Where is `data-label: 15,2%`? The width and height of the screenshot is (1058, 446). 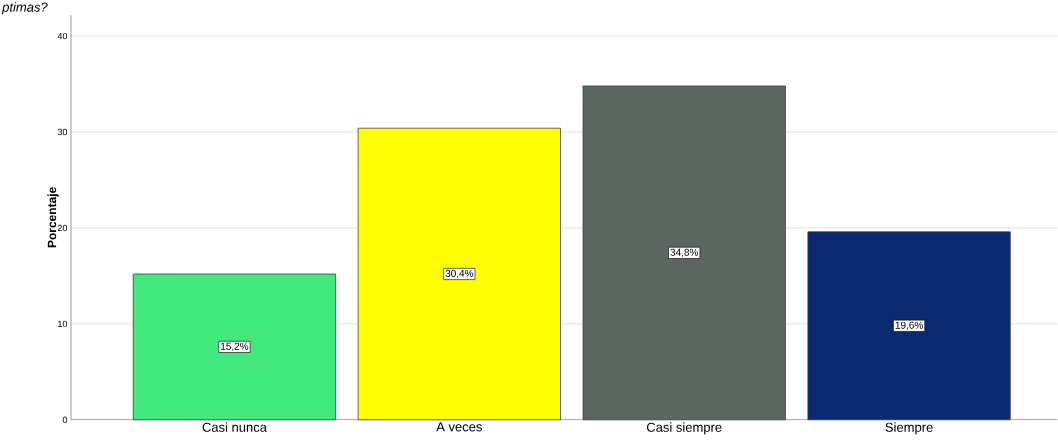
data-label: 15,2% is located at coordinates (235, 347).